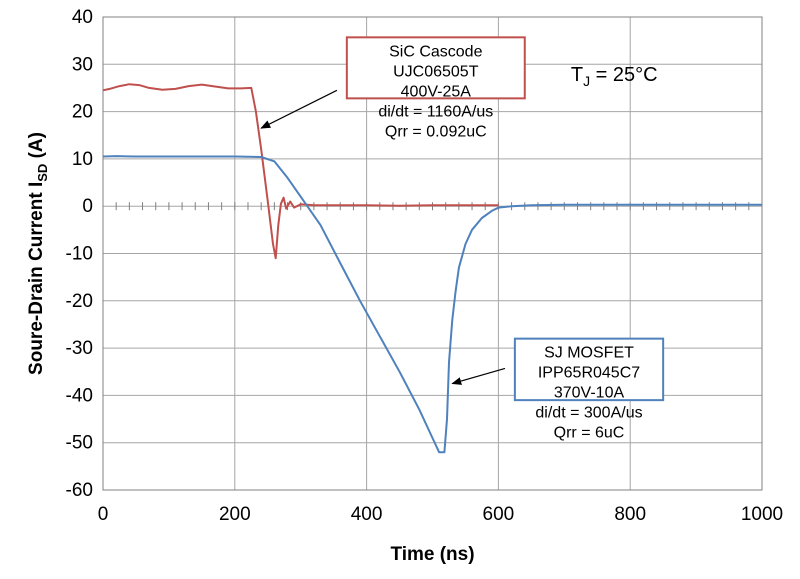 This screenshot has width=800, height=579. Describe the element at coordinates (432, 554) in the screenshot. I see `x-axis-title: Time (ns)` at that location.